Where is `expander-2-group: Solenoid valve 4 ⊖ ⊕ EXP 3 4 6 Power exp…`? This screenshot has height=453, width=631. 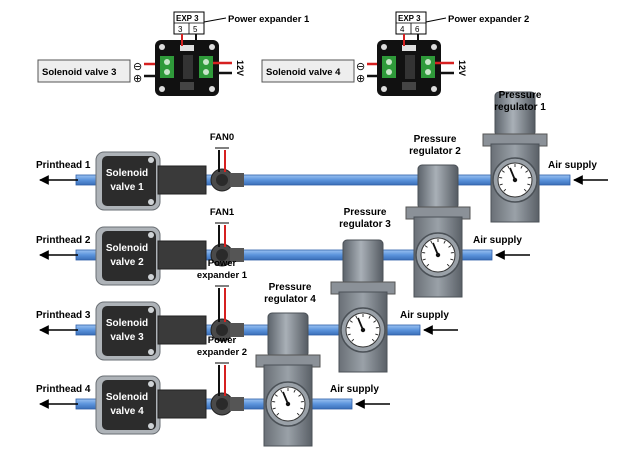
expander-2-group: Solenoid valve 4 ⊖ ⊕ EXP 3 4 6 Power exp… is located at coordinates (395, 53).